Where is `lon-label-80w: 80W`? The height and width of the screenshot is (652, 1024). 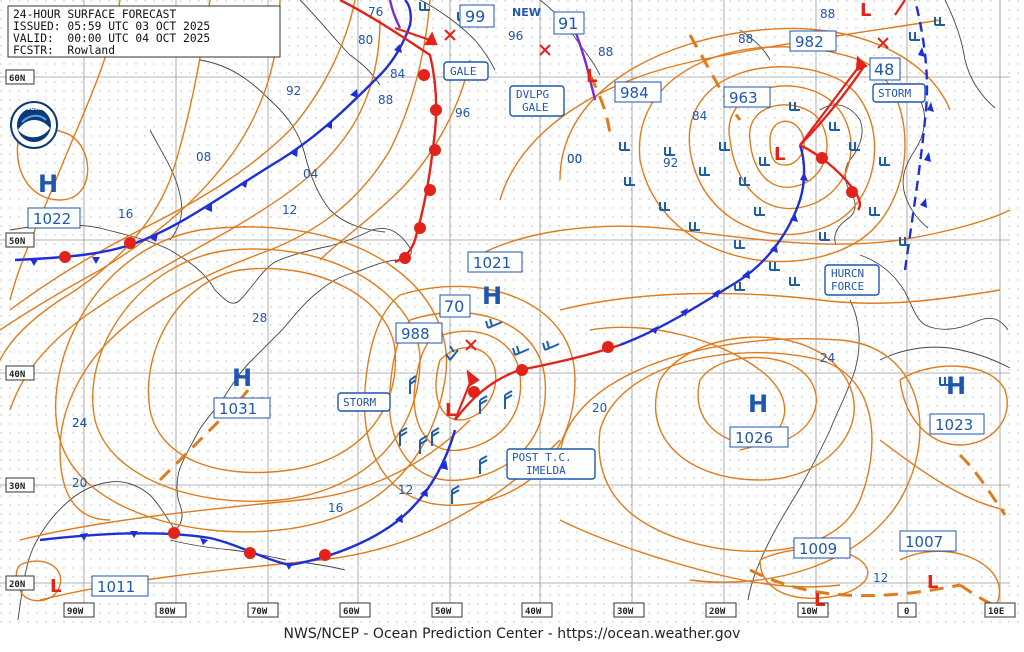 lon-label-80w: 80W is located at coordinates (167, 612).